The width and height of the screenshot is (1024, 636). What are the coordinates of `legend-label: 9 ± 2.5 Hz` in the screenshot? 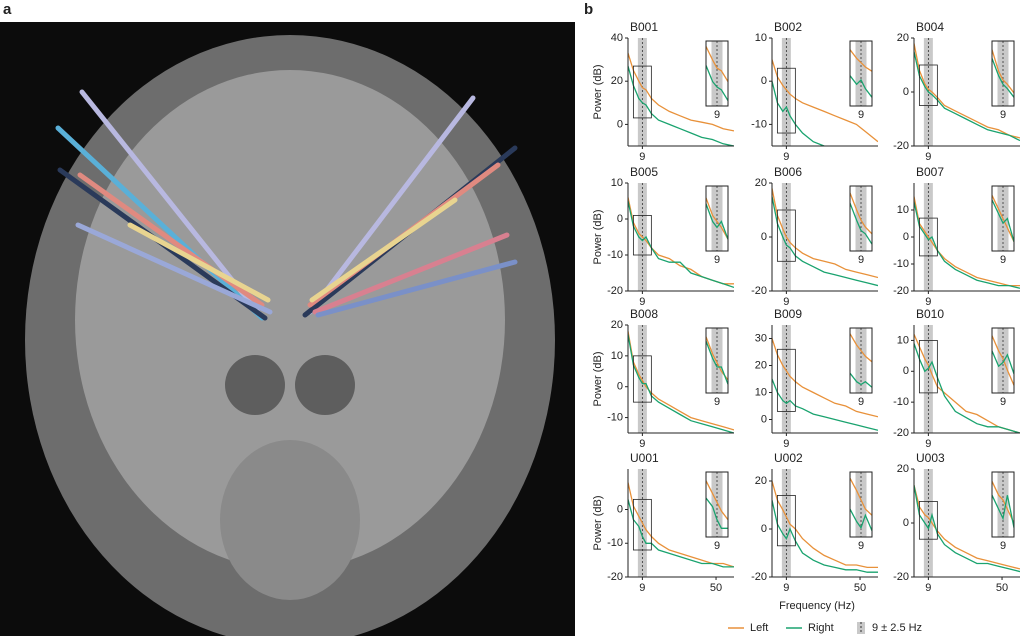 It's located at (897, 628).